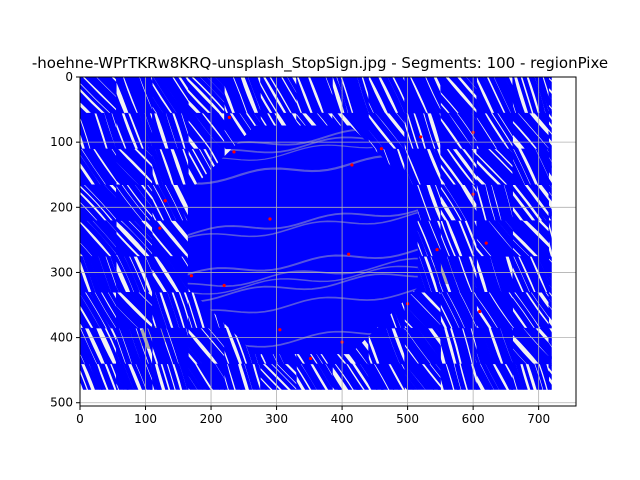 Image resolution: width=640 pixels, height=480 pixels. Describe the element at coordinates (538, 419) in the screenshot. I see `x-tick-label: 700` at that location.